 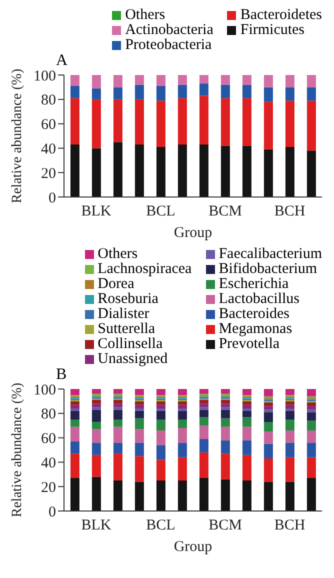 What do you see at coordinates (48, 488) in the screenshot?
I see `y-tick-label: 20` at bounding box center [48, 488].